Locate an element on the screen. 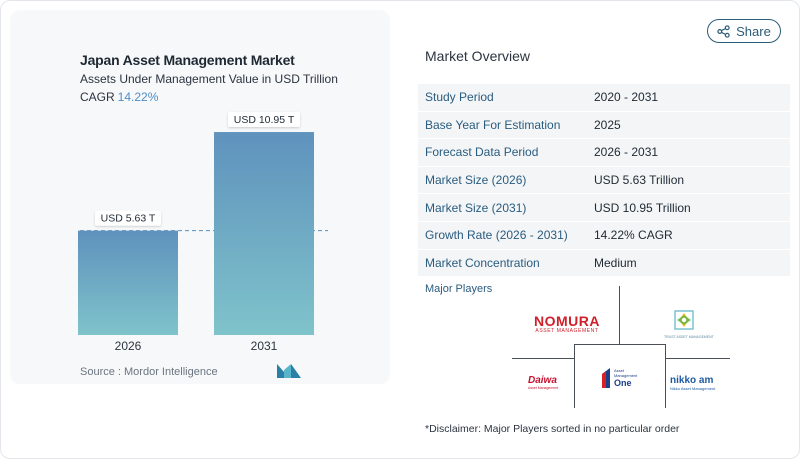 This screenshot has height=459, width=800. nikko-subtext: Nikko Asset Management is located at coordinates (693, 388).